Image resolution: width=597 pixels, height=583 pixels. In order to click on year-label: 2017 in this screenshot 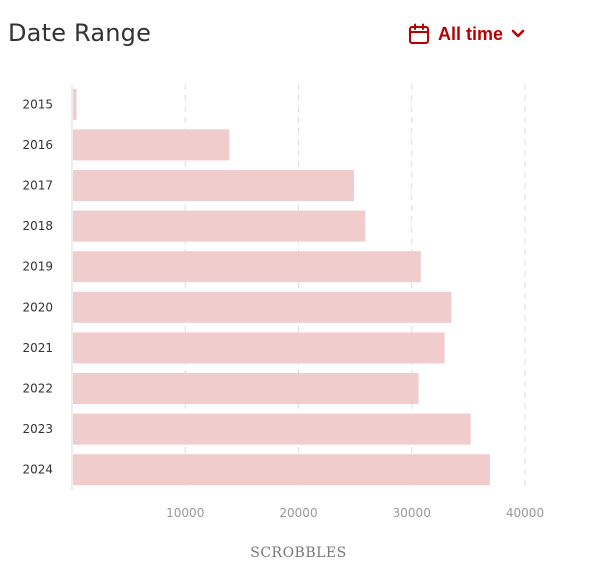, I will do `click(37, 186)`.